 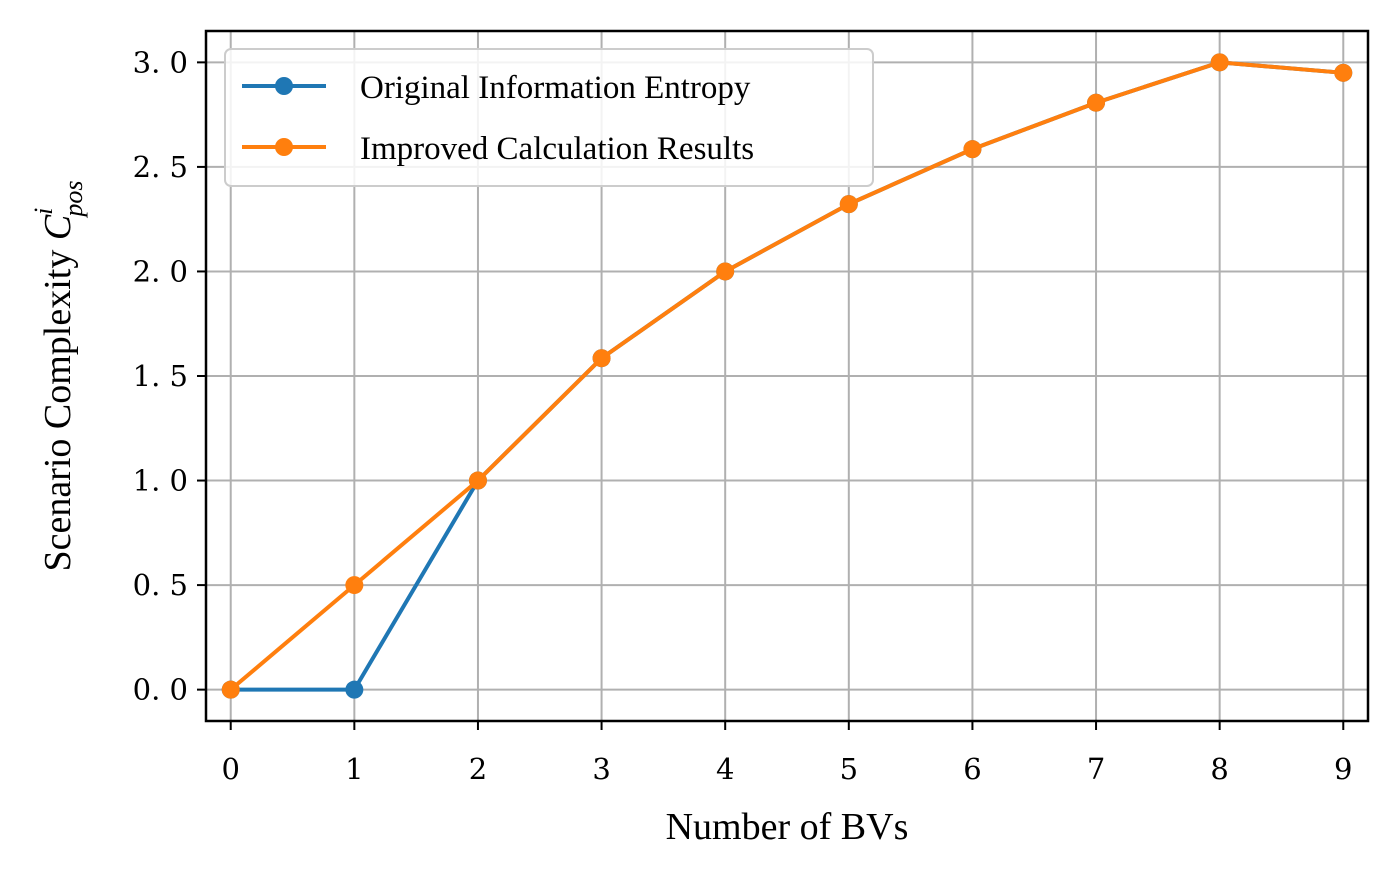 I want to click on x-tick-label: 1, so click(x=354, y=769).